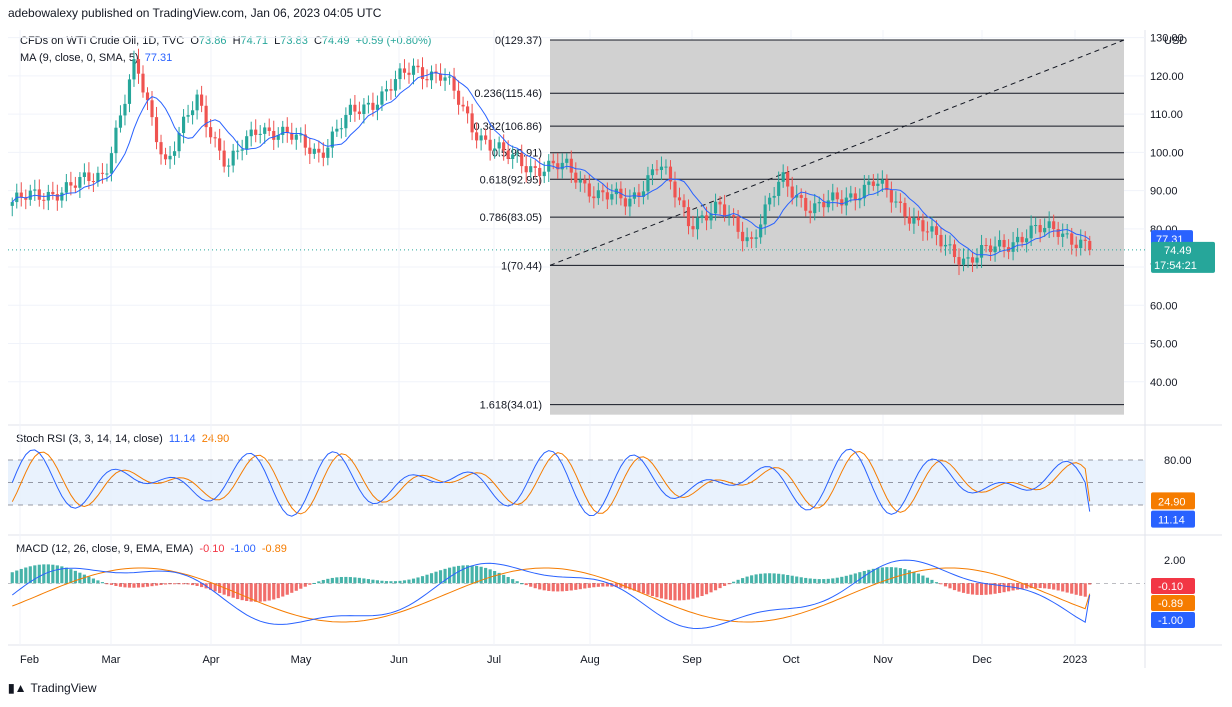 This screenshot has width=1232, height=707. What do you see at coordinates (243, 549) in the screenshot?
I see `macd-line-value: -1.00` at bounding box center [243, 549].